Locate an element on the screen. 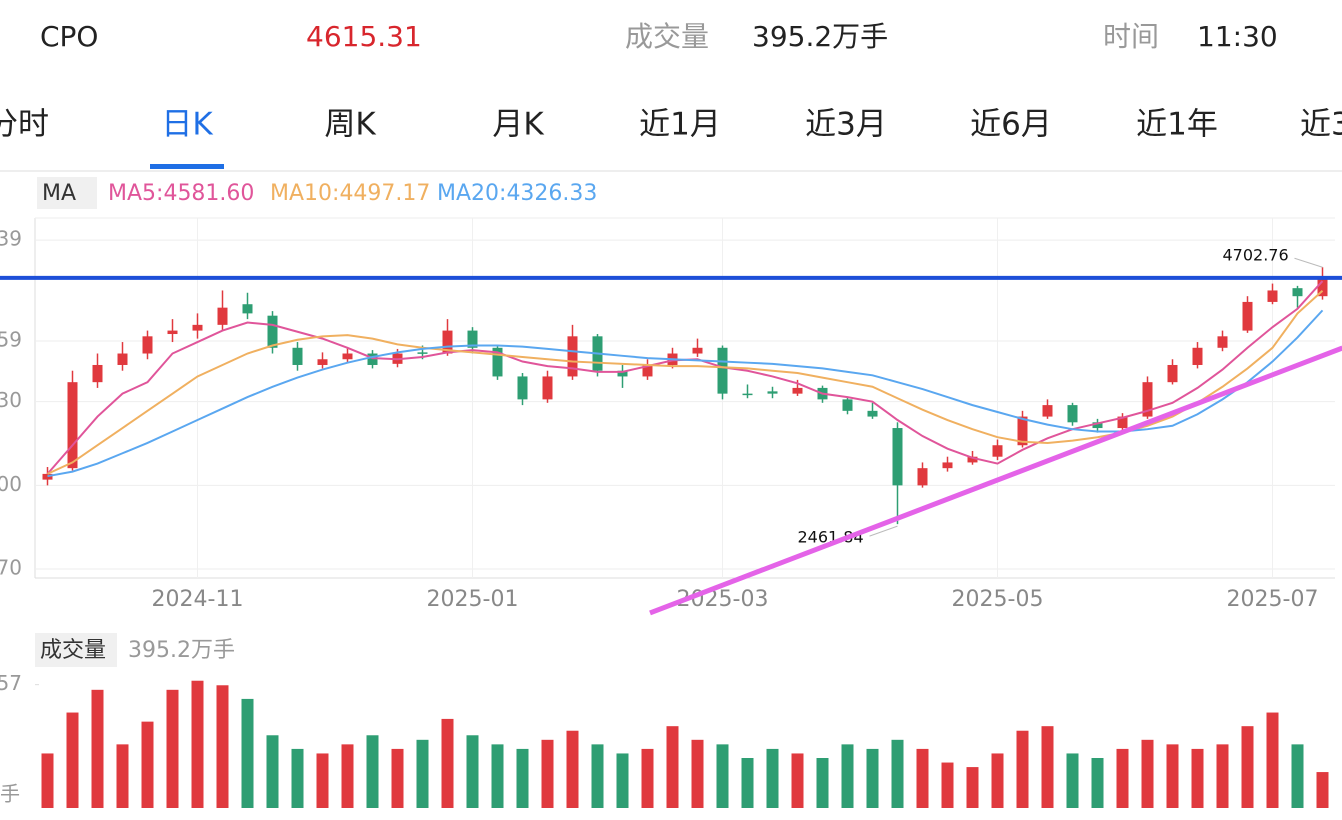 The height and width of the screenshot is (820, 1342). time: 11:30 is located at coordinates (1237, 36).